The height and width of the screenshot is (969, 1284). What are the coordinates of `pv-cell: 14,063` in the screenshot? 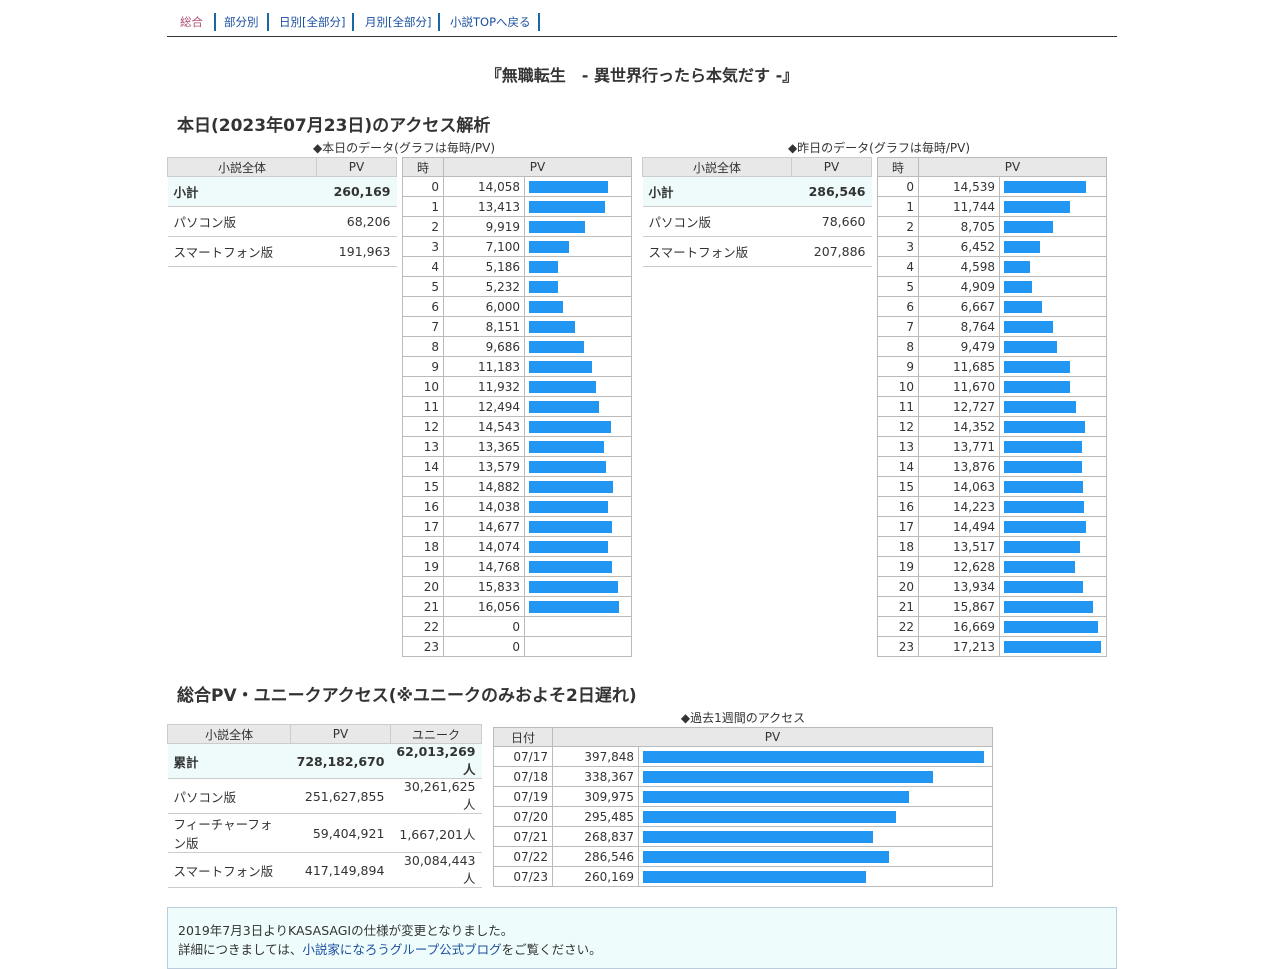 It's located at (959, 486).